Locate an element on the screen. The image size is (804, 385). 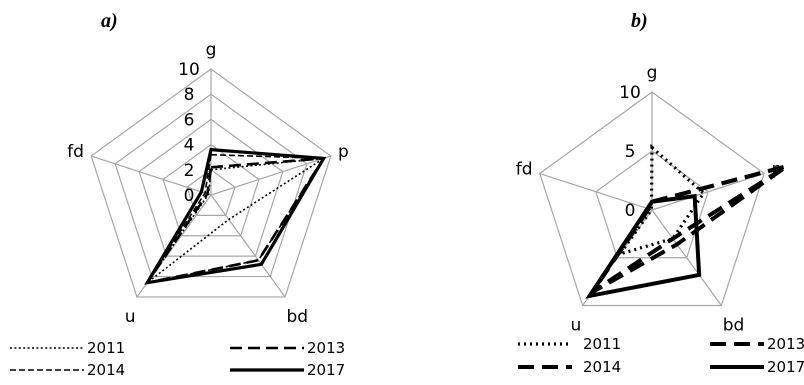
chart-title: b) is located at coordinates (639, 21).